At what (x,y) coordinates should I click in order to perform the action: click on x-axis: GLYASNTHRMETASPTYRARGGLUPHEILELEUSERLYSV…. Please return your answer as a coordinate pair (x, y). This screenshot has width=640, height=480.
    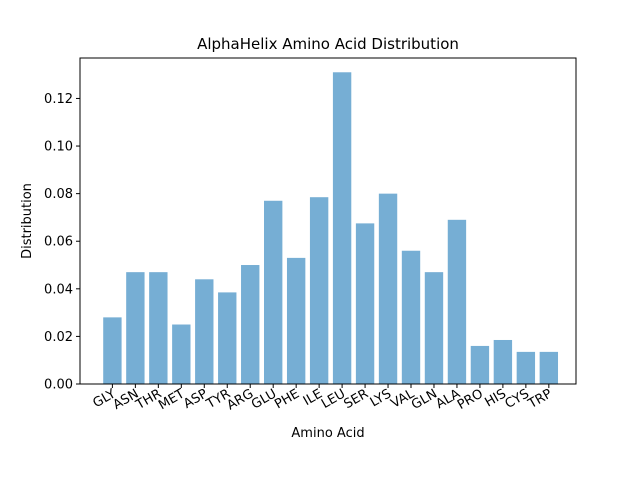
    Looking at the image, I should click on (323, 398).